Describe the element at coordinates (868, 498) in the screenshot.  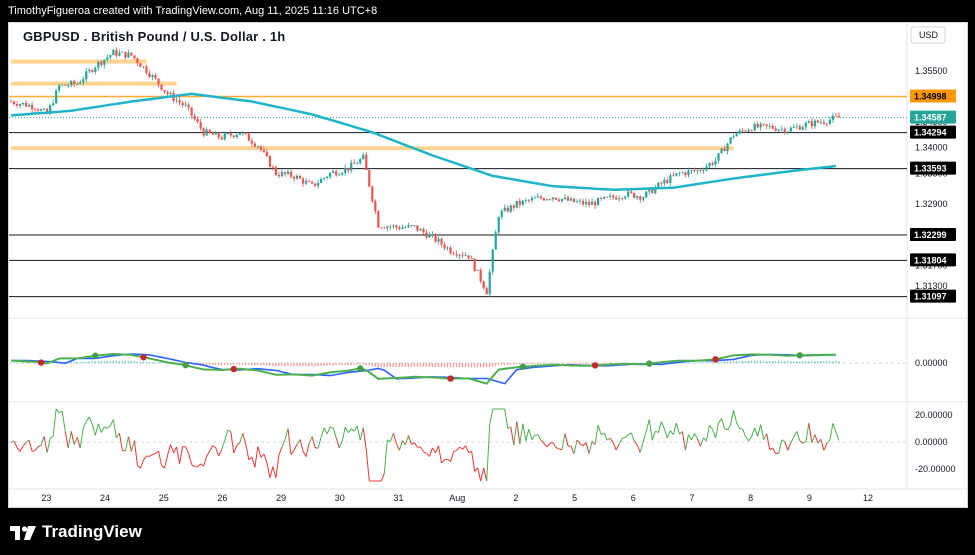
I see `x-tick-label: 12` at that location.